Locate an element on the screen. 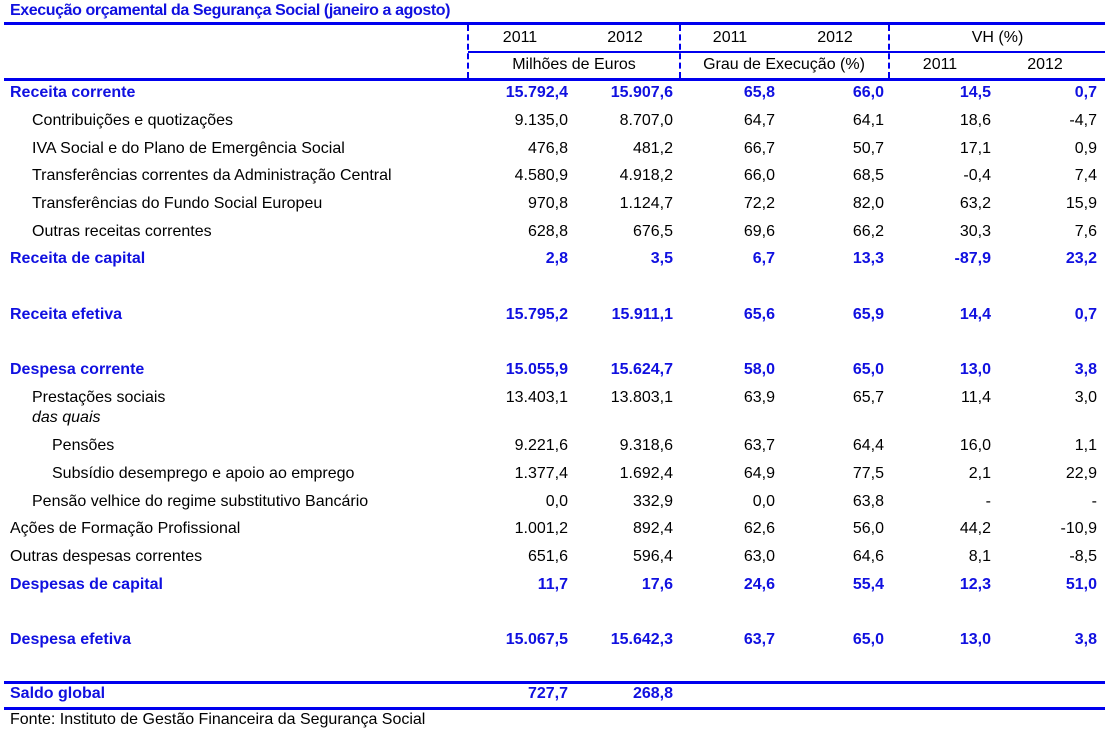  cell-value: 14,4 is located at coordinates (975, 314).